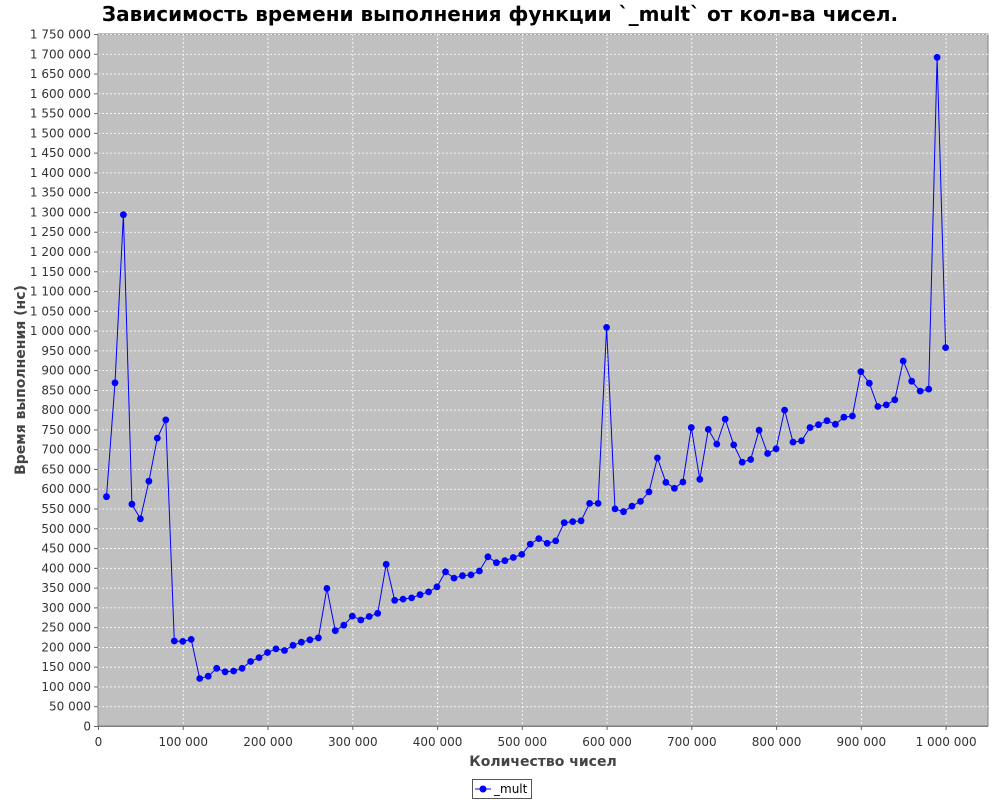 This screenshot has width=1000, height=800. Describe the element at coordinates (60, 133) in the screenshot. I see `y-tick-label: 1 500 000` at that location.